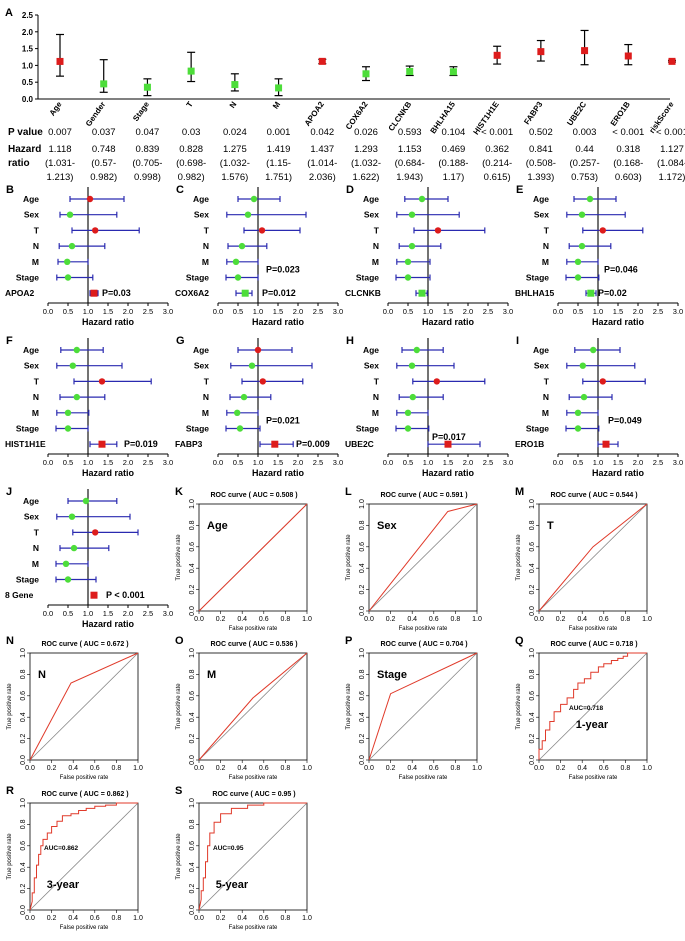 This screenshot has height=941, width=685. Describe the element at coordinates (108, 473) in the screenshot. I see `x-axis-label: Hazard ratio` at that location.